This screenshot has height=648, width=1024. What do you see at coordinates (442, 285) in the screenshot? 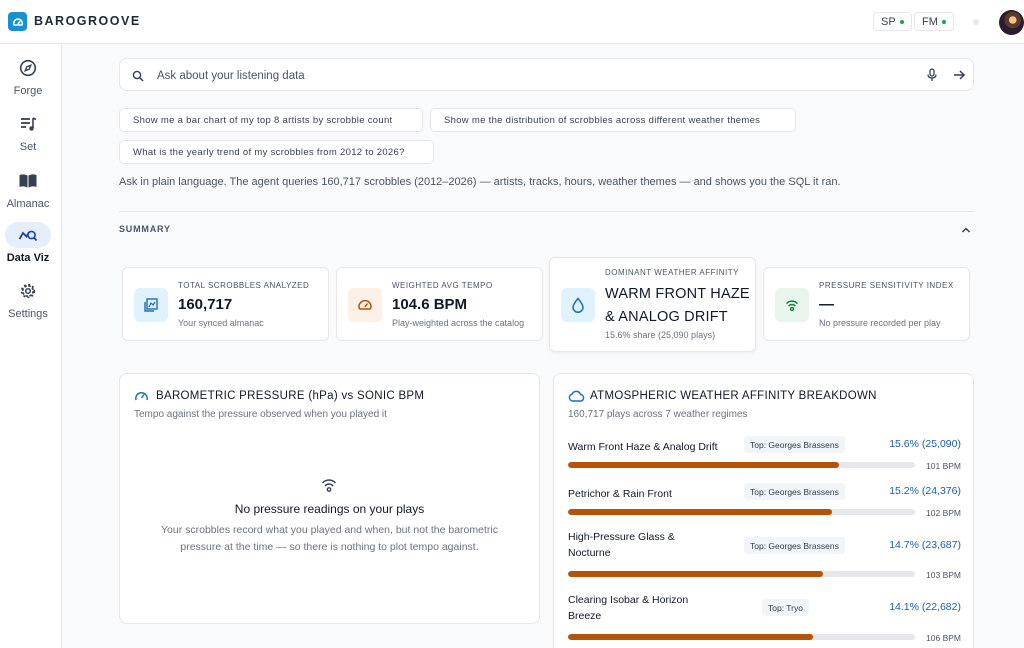
I see `stat-label: WEIGHTED AVG TEMPO` at bounding box center [442, 285].